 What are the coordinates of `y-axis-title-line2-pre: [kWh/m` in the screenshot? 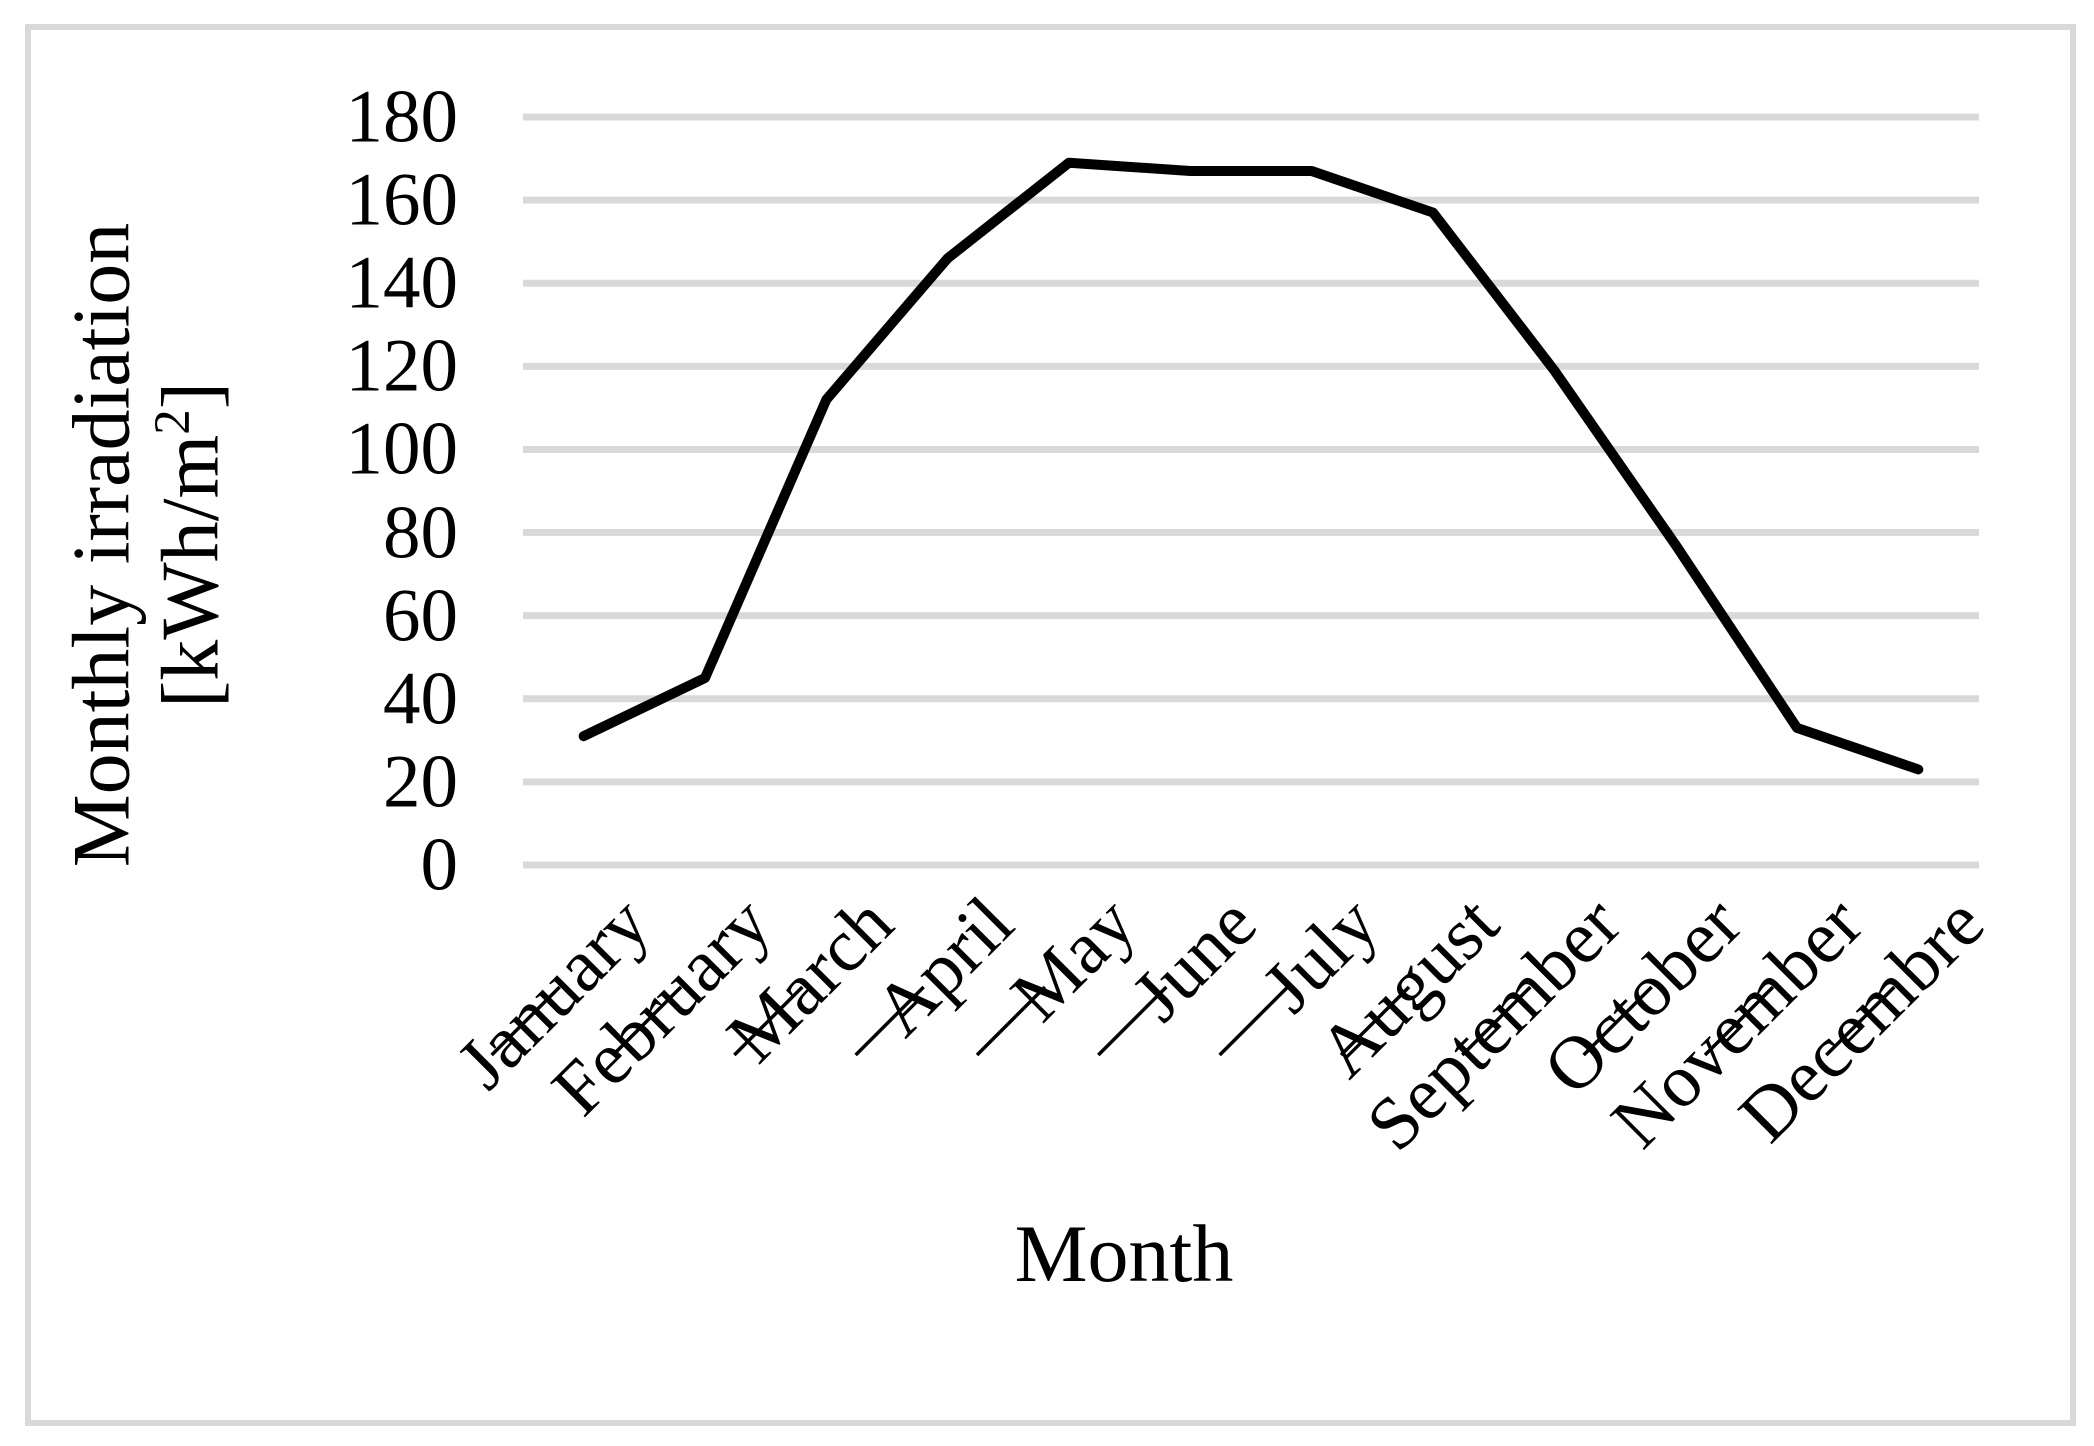 It's located at (189, 571).